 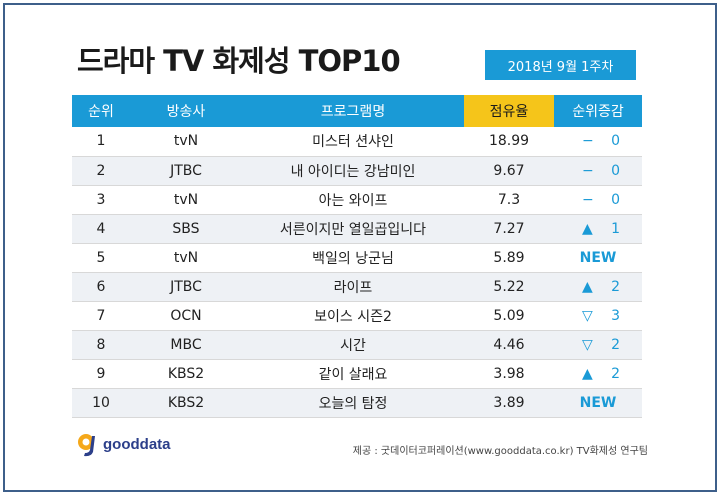 I want to click on gooddata-logo-icon, so click(x=86, y=445).